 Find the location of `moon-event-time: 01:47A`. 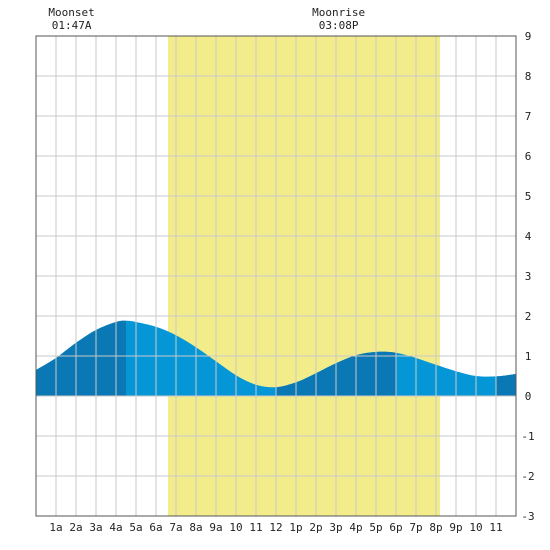

moon-event-time: 01:47A is located at coordinates (72, 25).